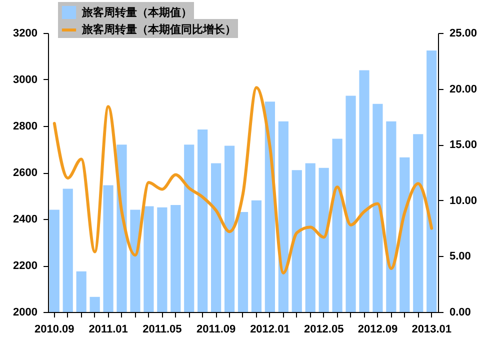 Image resolution: width=500 pixels, height=342 pixels. Describe the element at coordinates (25, 220) in the screenshot. I see `y-tick-label: 2400` at that location.